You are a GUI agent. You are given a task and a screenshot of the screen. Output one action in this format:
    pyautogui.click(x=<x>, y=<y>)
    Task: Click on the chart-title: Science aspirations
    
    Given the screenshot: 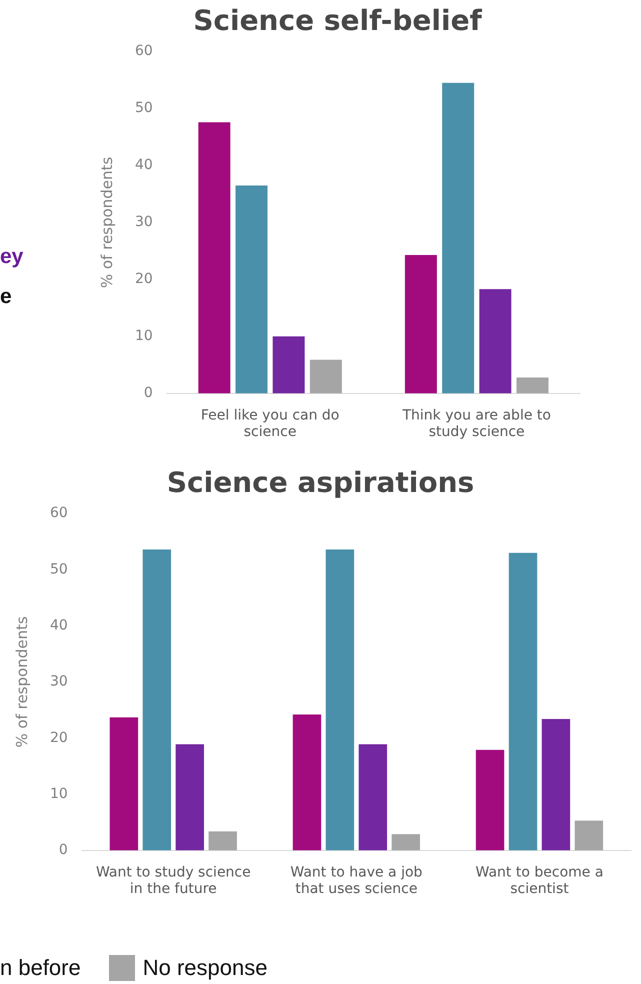 What is the action you would take?
    pyautogui.click(x=320, y=483)
    